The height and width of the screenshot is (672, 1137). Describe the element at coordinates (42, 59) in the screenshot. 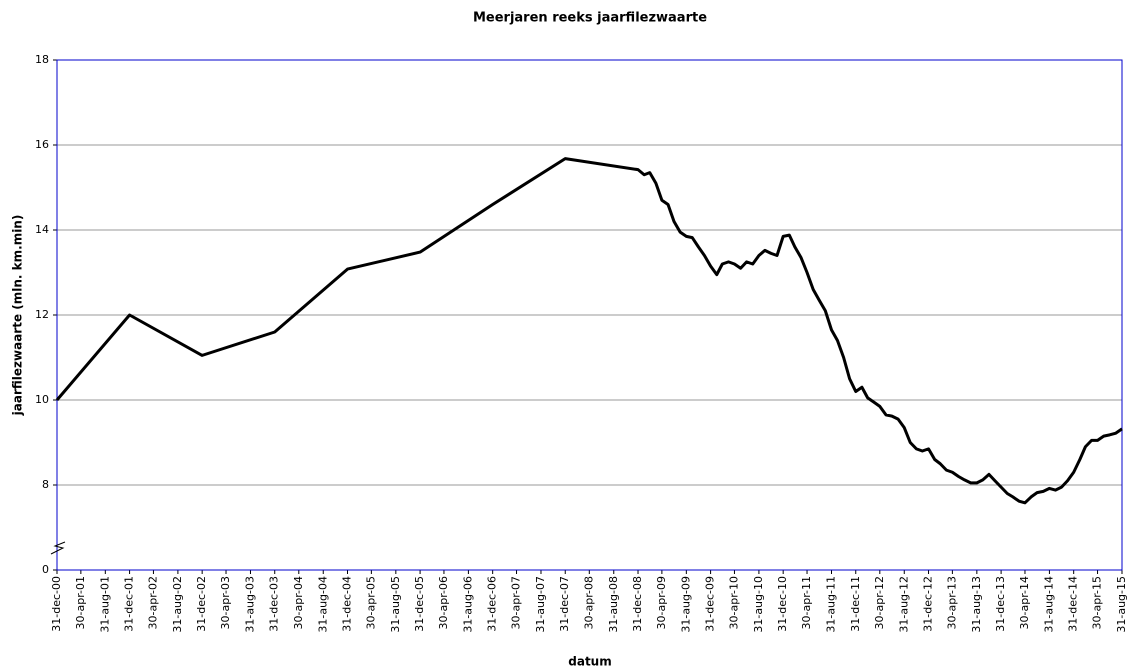

I see `y-tick-label: 18` at that location.